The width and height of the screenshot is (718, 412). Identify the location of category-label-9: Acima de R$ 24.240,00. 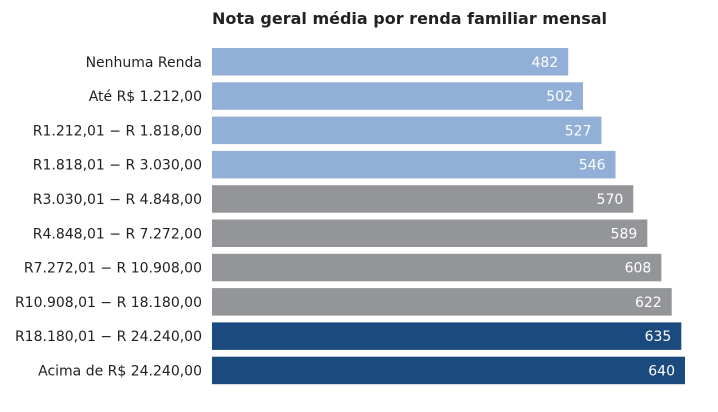
(120, 371).